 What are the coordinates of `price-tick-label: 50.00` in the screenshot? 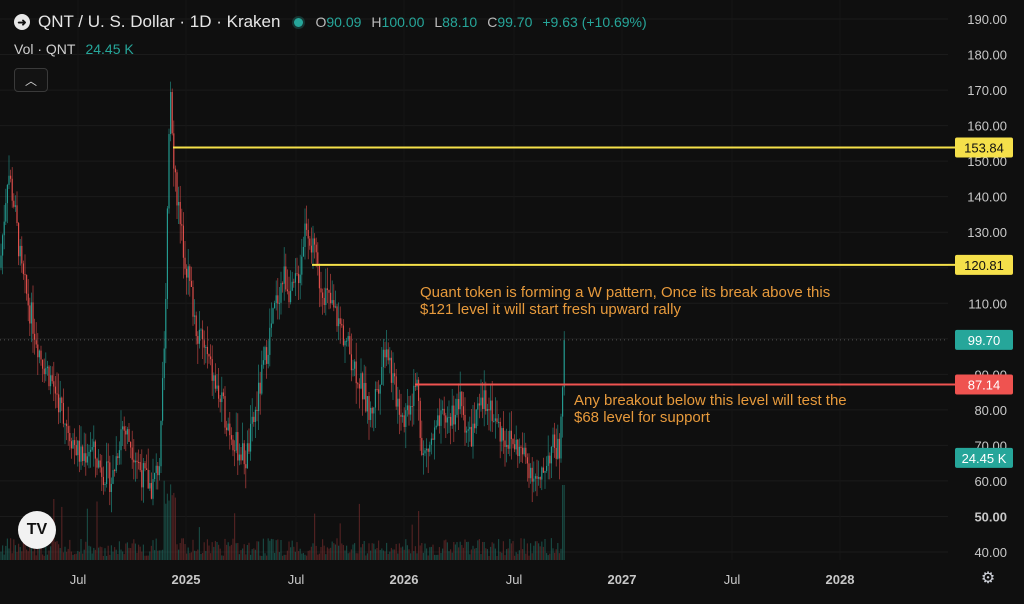 It's located at (990, 516).